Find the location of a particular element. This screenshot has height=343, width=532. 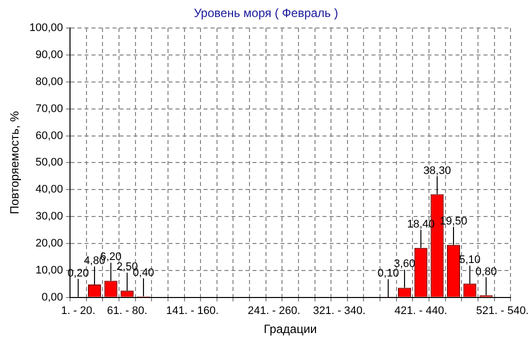

y-tick-label: 20,00 is located at coordinates (50, 244).